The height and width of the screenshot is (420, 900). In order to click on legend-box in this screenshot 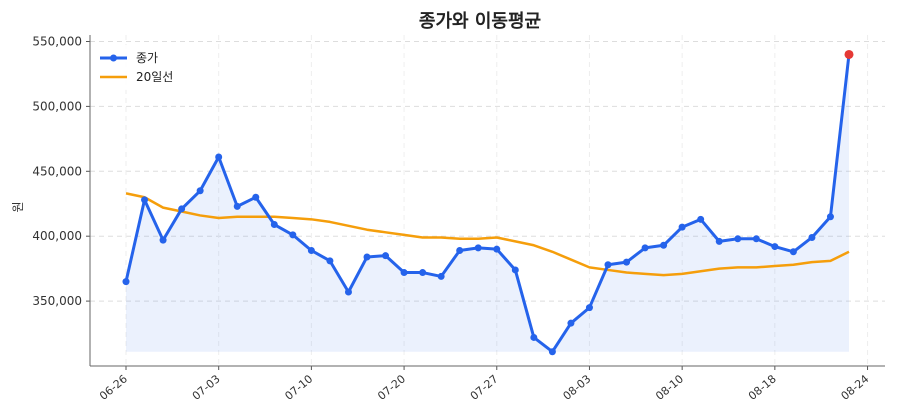, I will do `click(135, 67)`.